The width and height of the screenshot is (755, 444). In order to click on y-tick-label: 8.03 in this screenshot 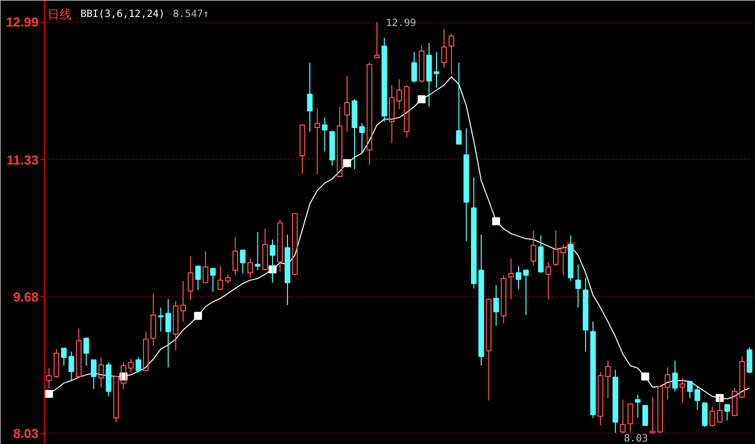, I will do `click(26, 434)`.